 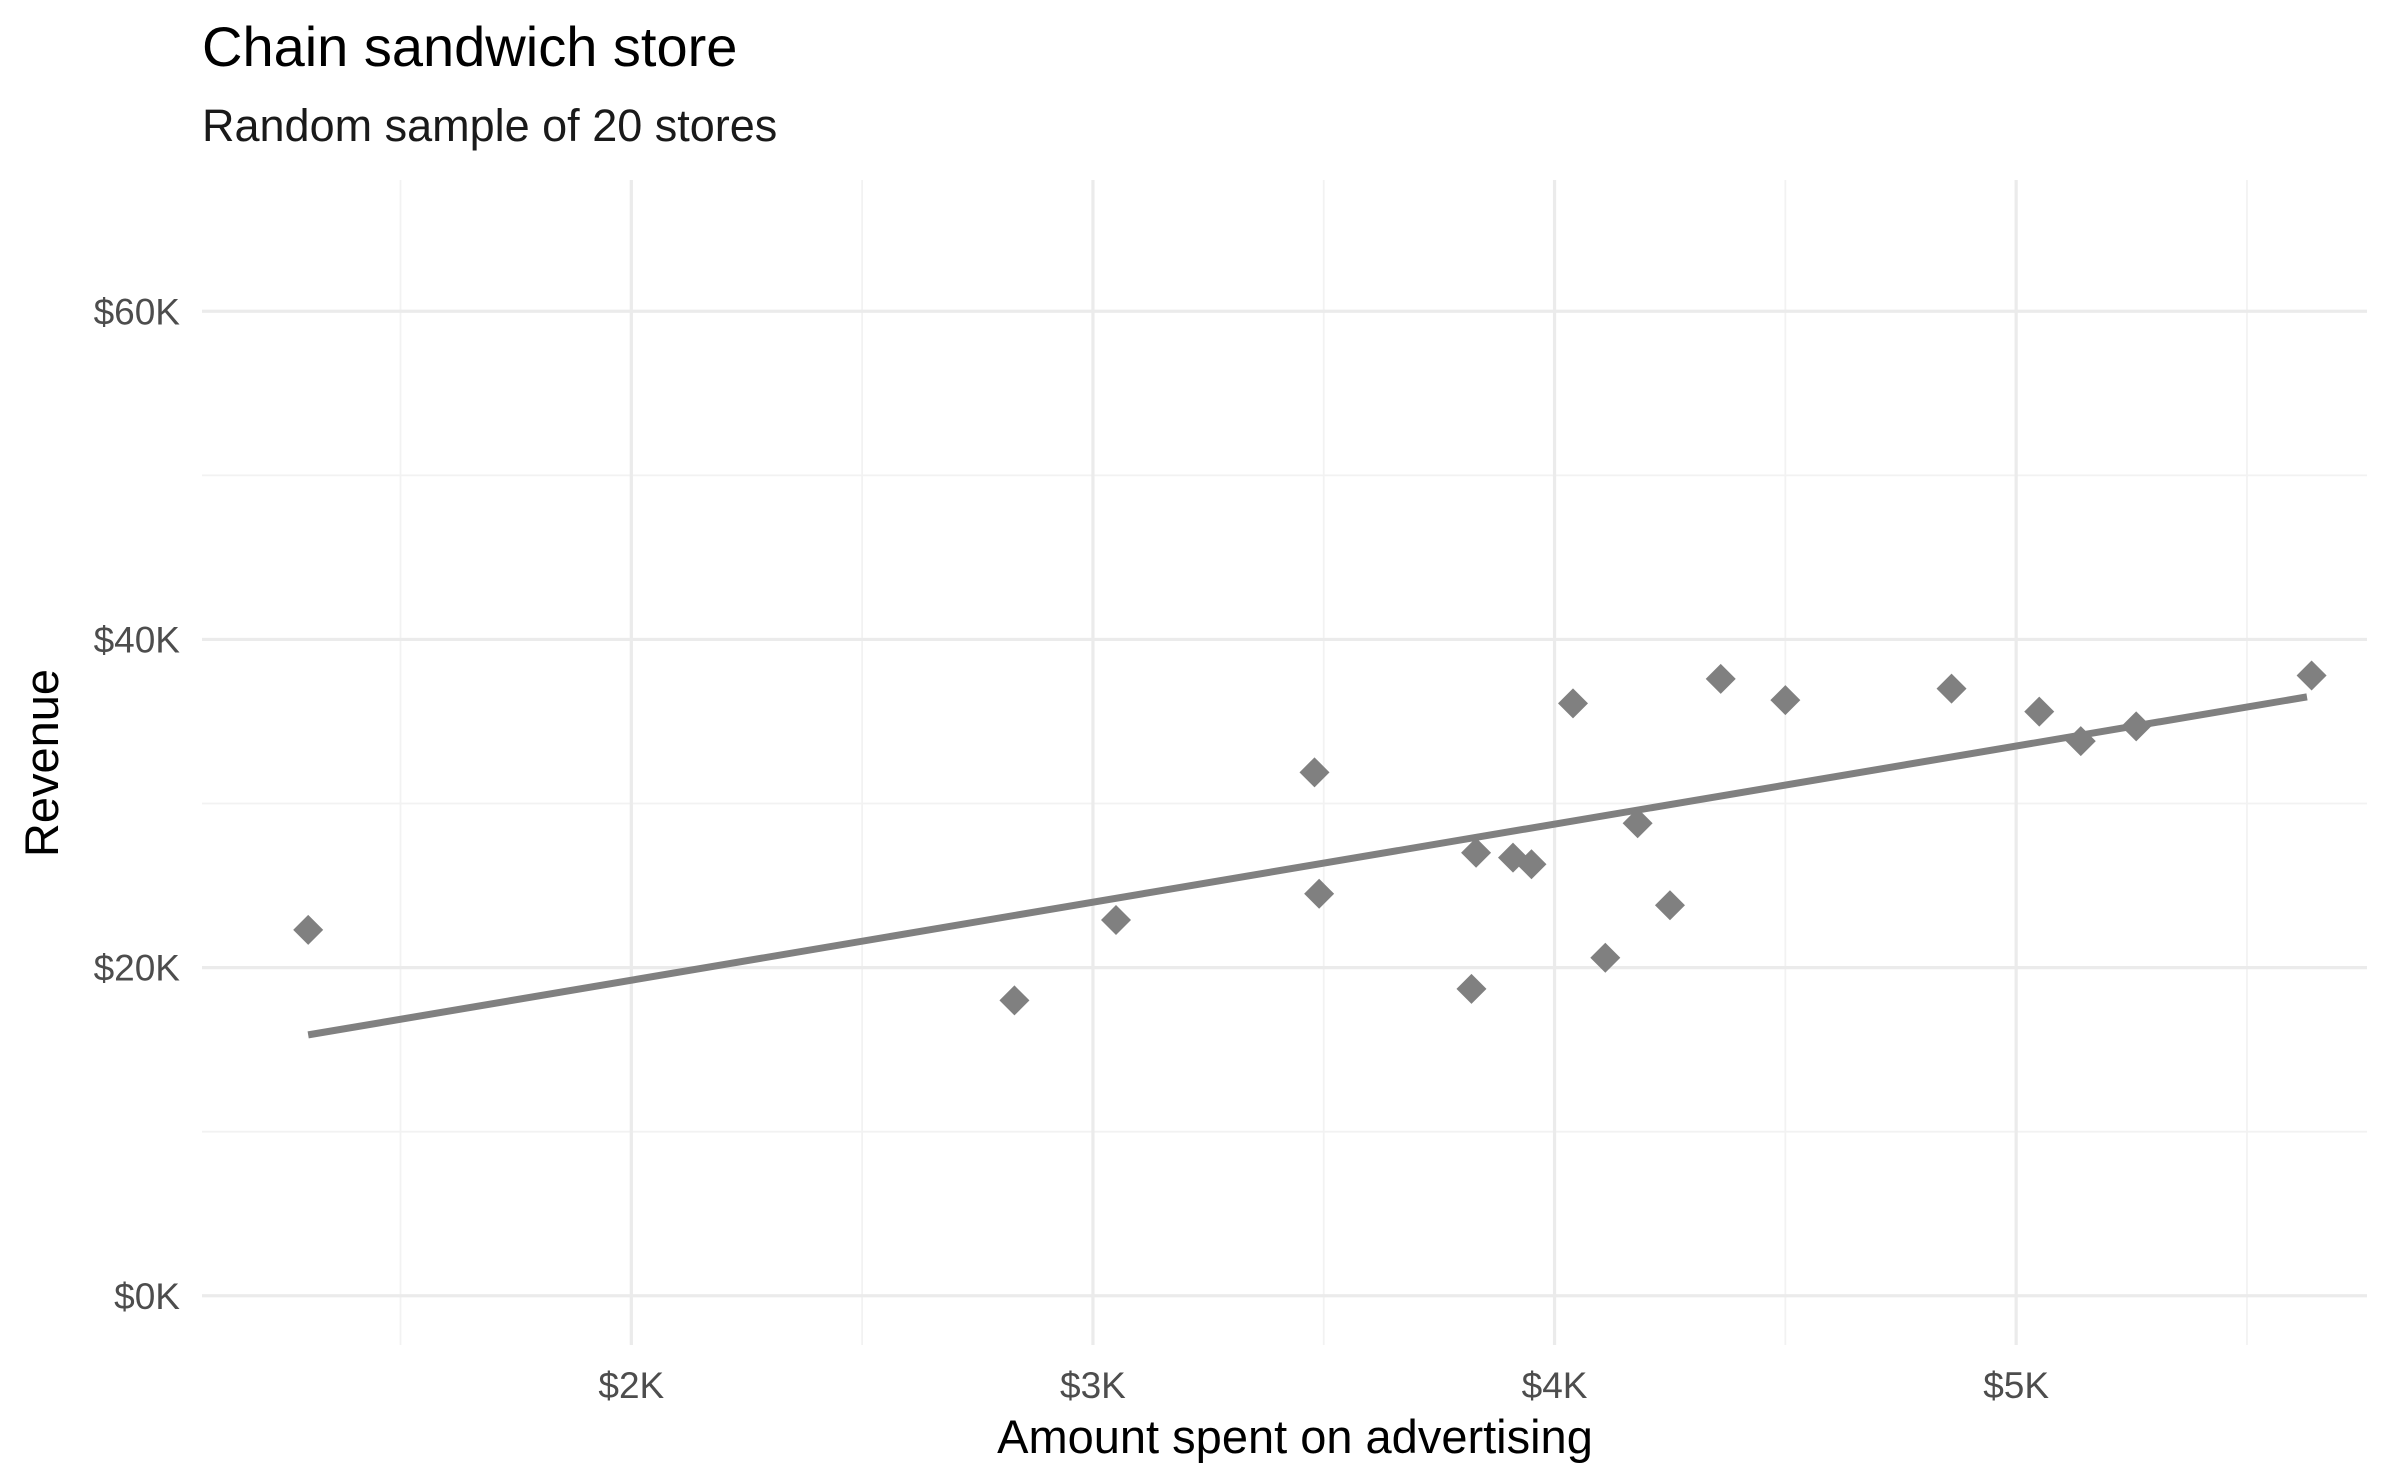 What do you see at coordinates (137, 311) in the screenshot?
I see `y-tick-label: $60K` at bounding box center [137, 311].